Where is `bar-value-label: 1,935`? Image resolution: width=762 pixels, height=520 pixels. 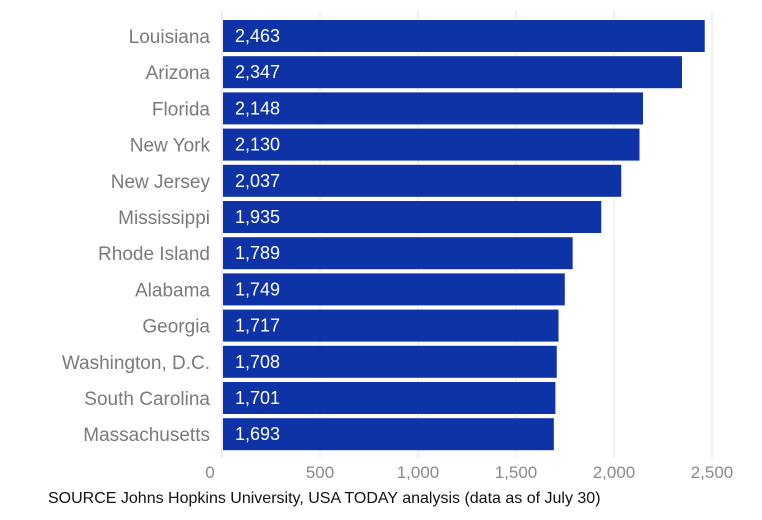 bar-value-label: 1,935 is located at coordinates (257, 217).